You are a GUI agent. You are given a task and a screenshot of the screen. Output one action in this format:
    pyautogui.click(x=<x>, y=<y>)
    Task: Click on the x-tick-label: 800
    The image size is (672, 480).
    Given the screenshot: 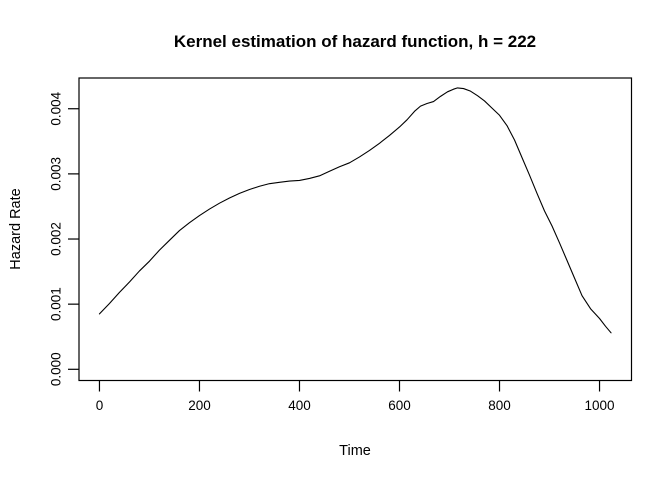 What is the action you would take?
    pyautogui.click(x=499, y=405)
    